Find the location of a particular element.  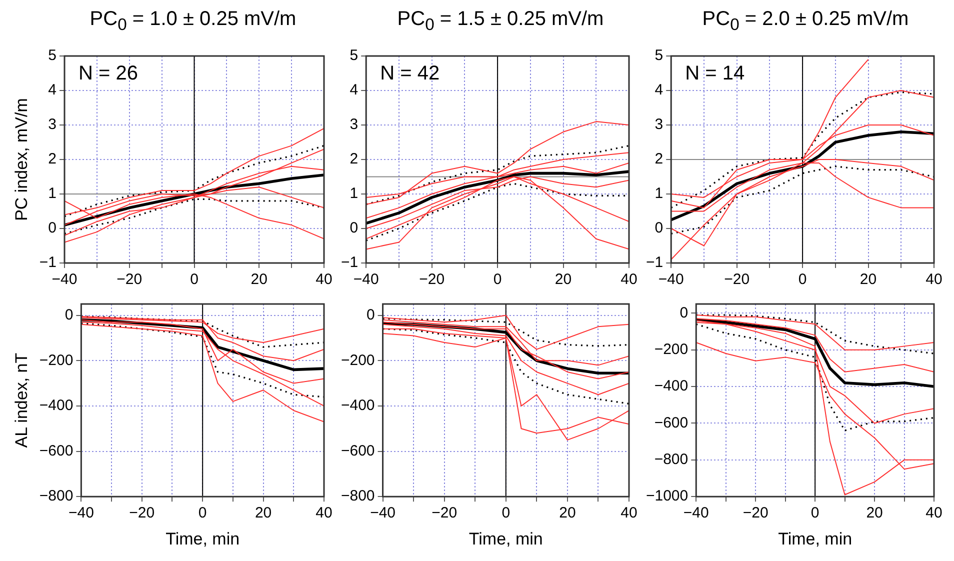

chart-title: PC$_{0}$ = 1.0 ± 0.25 mV/m is located at coordinates (193, 22).